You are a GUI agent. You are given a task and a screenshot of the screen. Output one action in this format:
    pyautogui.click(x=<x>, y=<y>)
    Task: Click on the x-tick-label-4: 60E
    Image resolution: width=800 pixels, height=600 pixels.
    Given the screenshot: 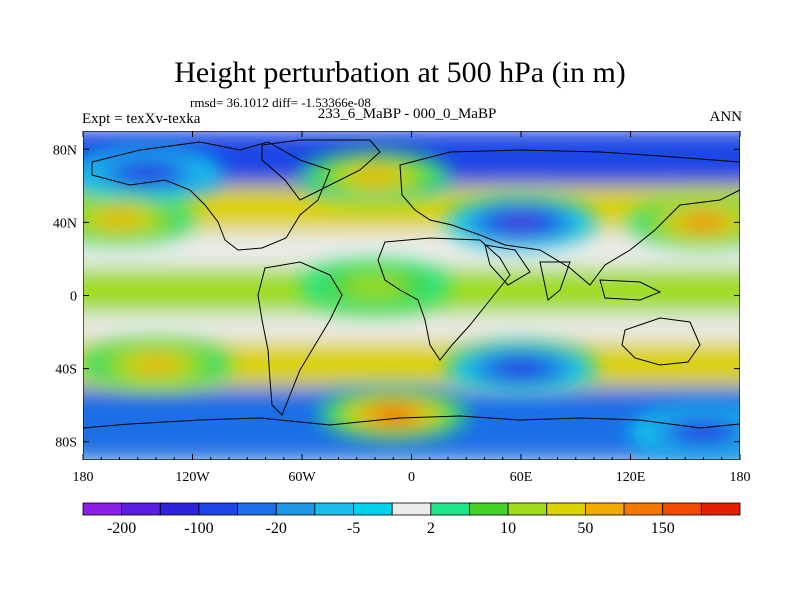 What is the action you would take?
    pyautogui.click(x=521, y=477)
    